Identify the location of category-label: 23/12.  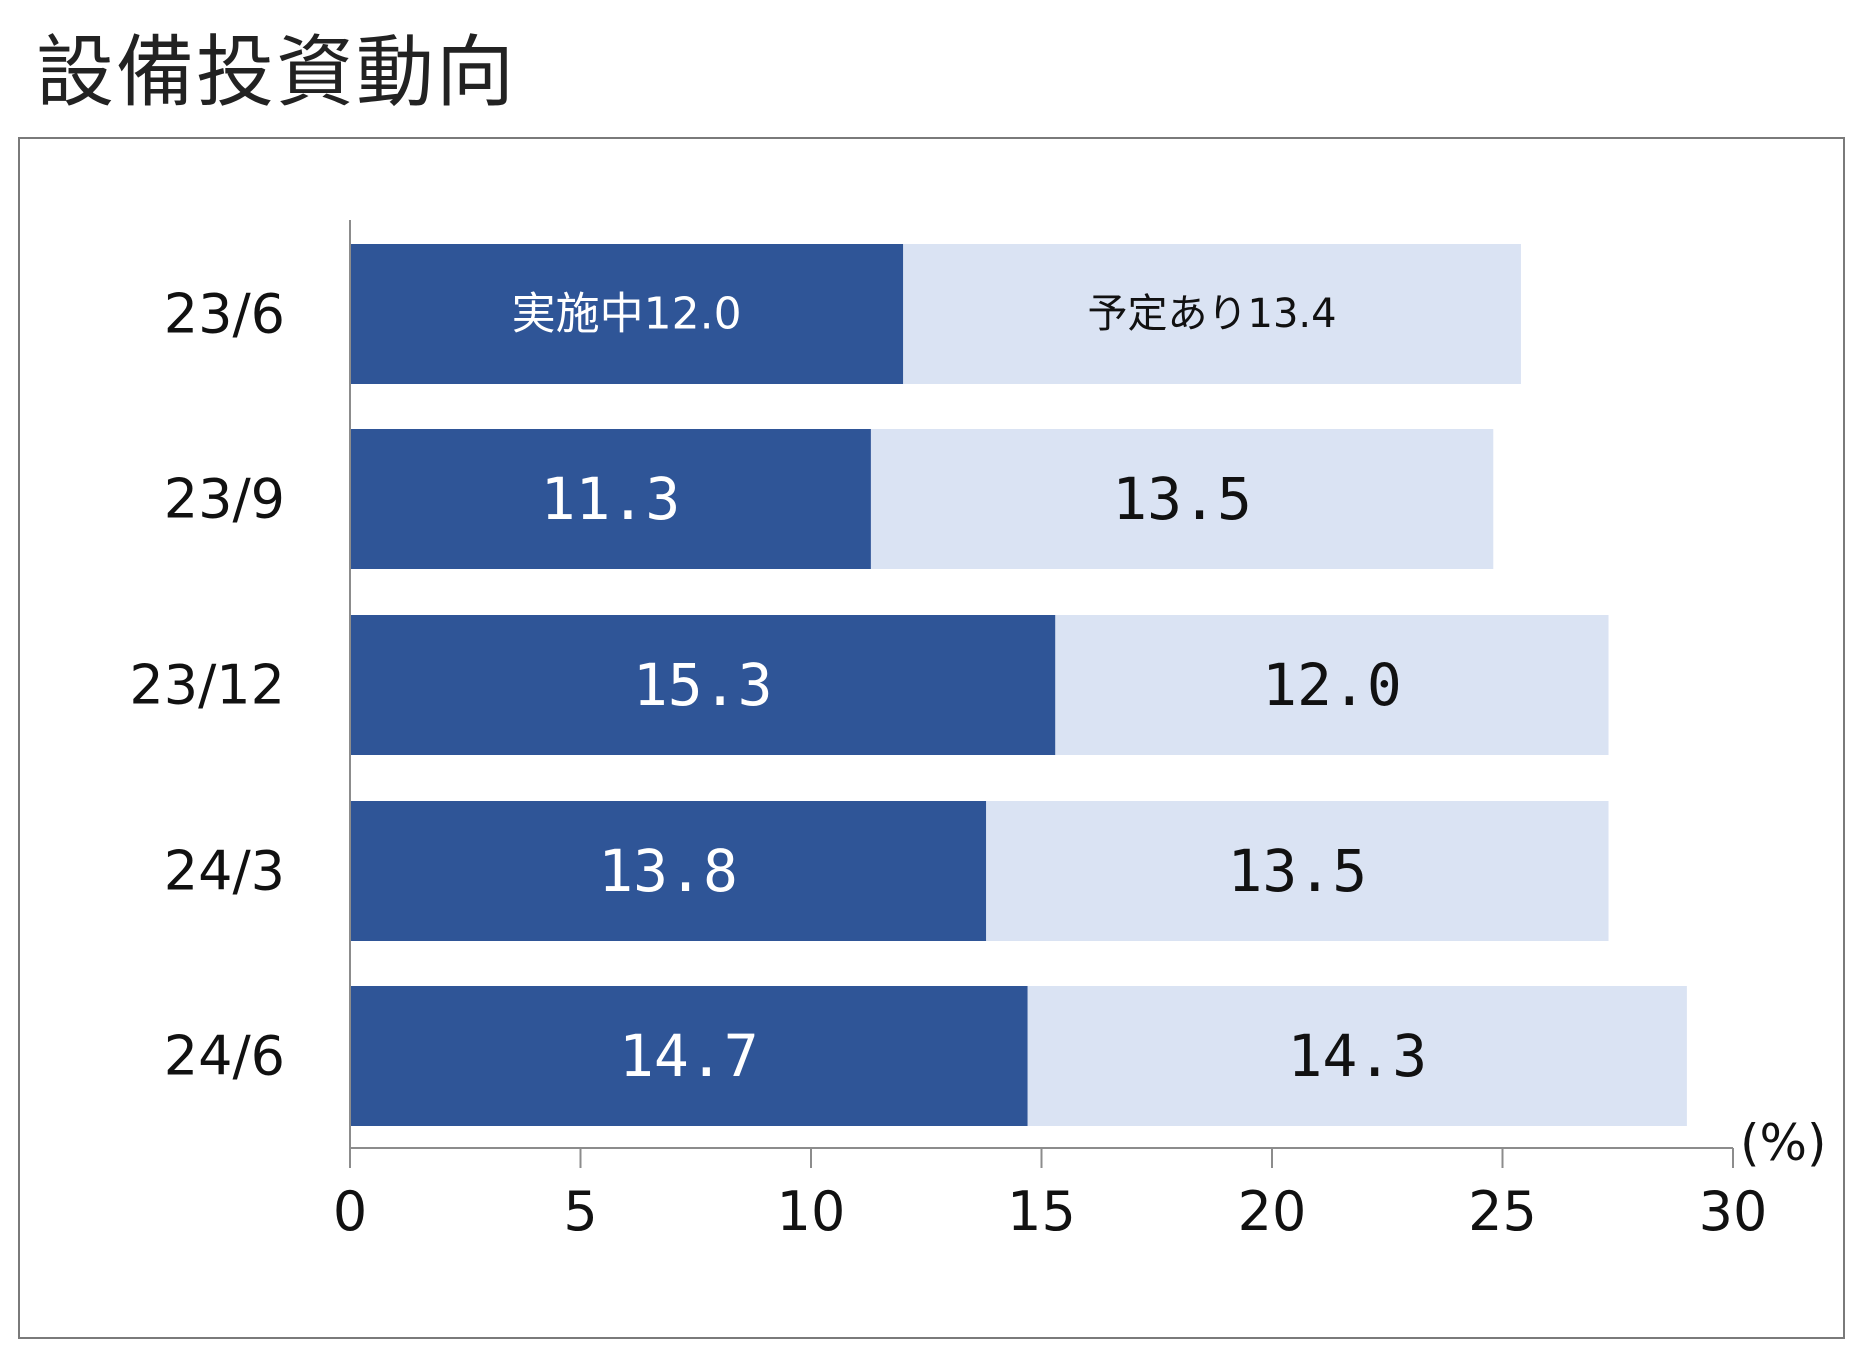
(207, 685).